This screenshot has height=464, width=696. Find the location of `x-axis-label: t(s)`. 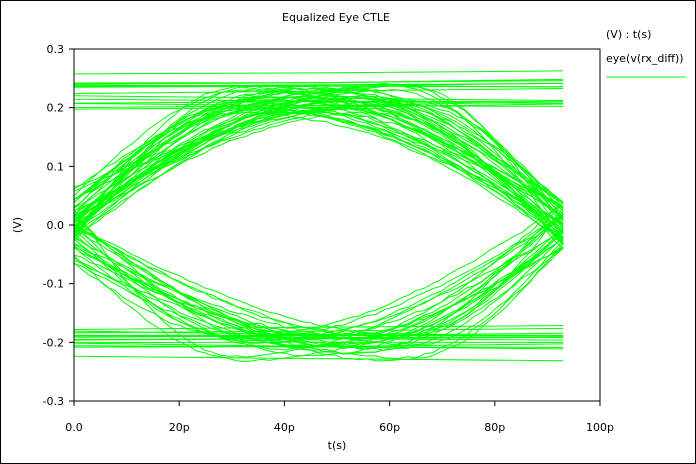

x-axis-label: t(s) is located at coordinates (337, 445).